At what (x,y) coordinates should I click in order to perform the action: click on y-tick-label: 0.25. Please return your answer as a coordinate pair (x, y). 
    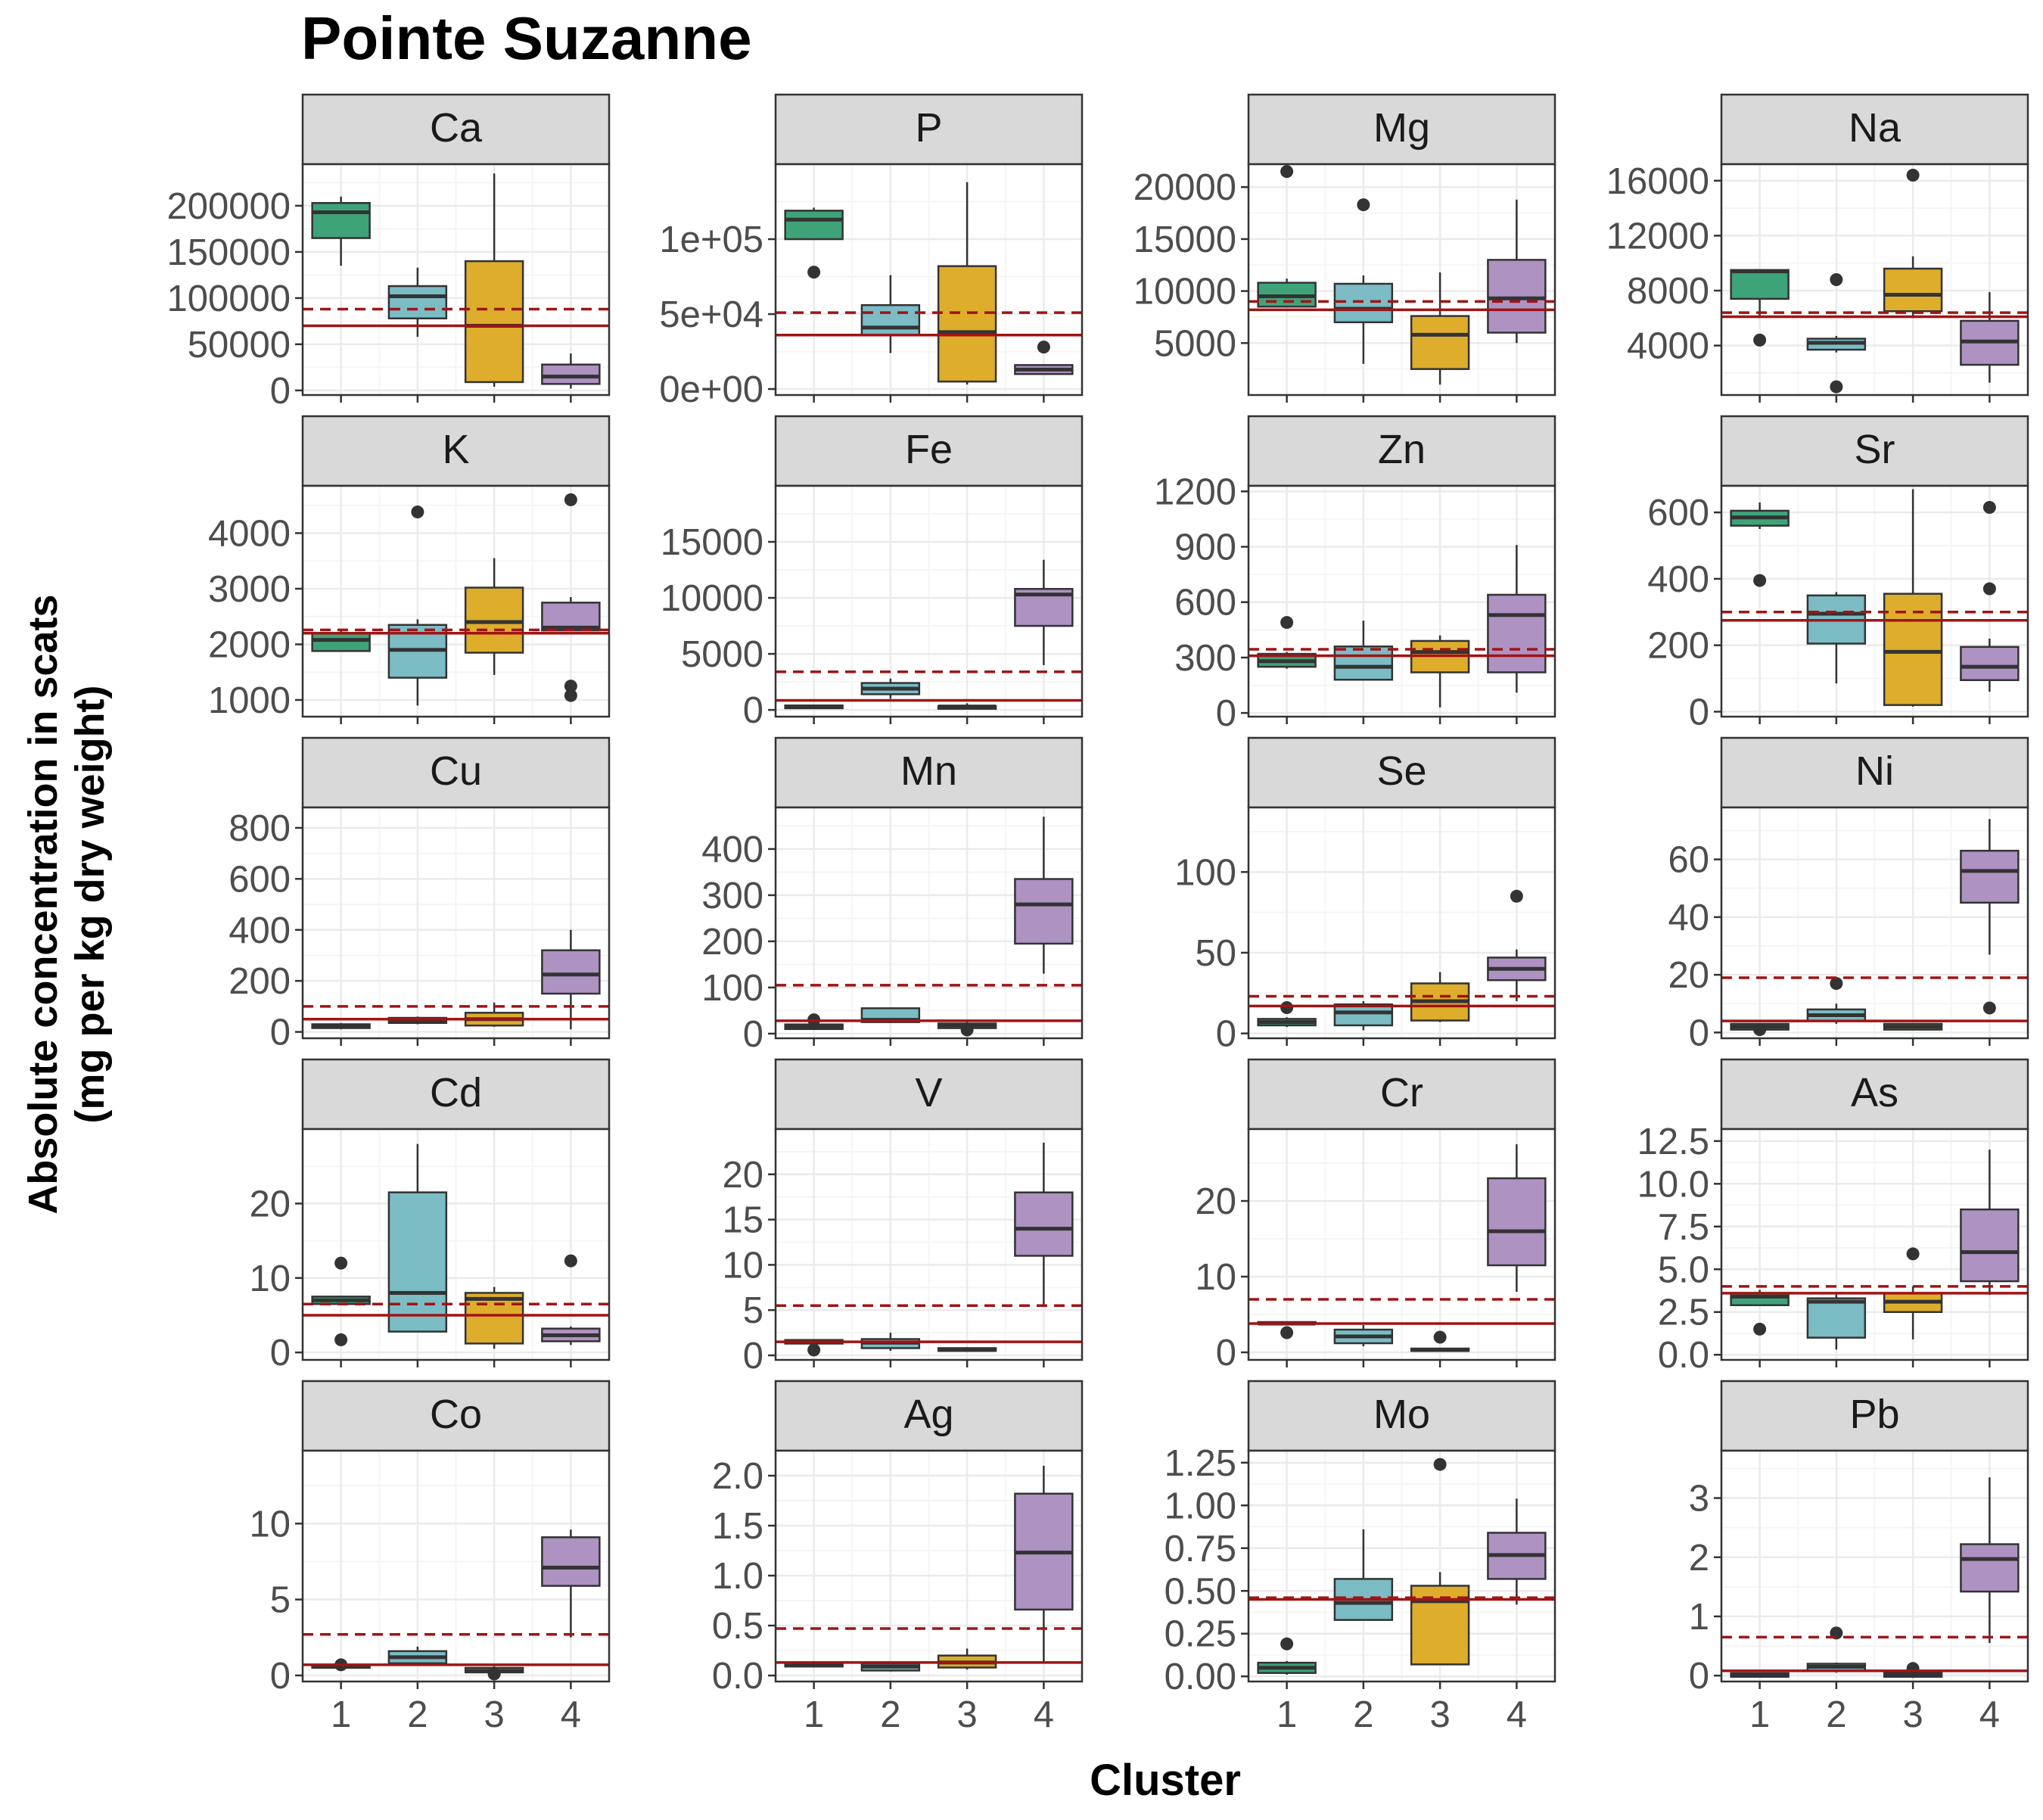
    Looking at the image, I should click on (1200, 1634).